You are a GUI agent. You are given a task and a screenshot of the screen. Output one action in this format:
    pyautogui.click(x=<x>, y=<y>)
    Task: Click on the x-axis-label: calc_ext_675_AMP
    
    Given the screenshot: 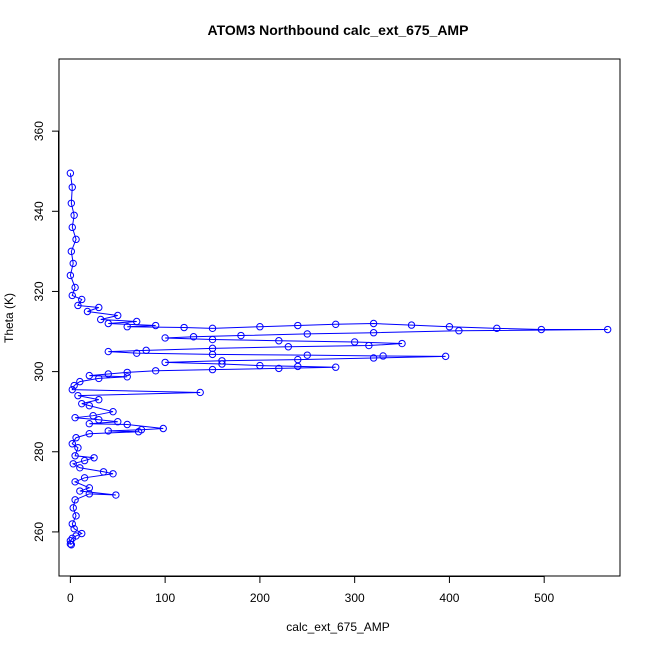 What is the action you would take?
    pyautogui.click(x=337, y=627)
    